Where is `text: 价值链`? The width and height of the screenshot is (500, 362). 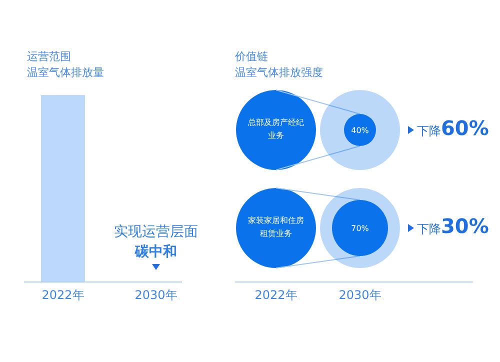 text: 价值链 is located at coordinates (251, 56).